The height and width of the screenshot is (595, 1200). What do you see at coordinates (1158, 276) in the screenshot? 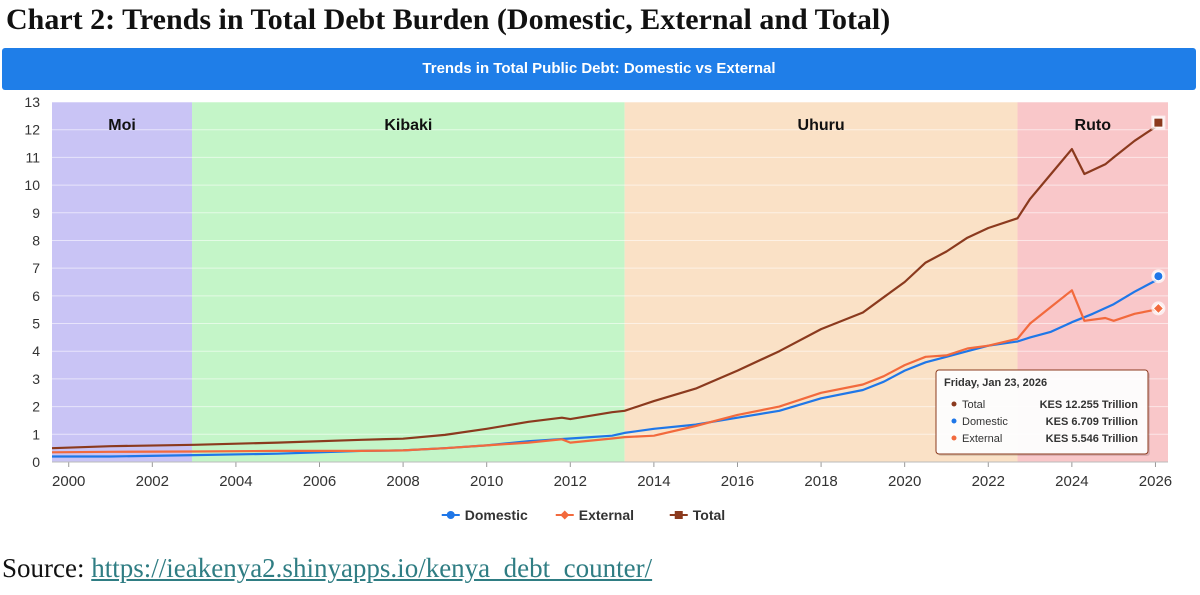
I see `series-end-marker-domestic` at bounding box center [1158, 276].